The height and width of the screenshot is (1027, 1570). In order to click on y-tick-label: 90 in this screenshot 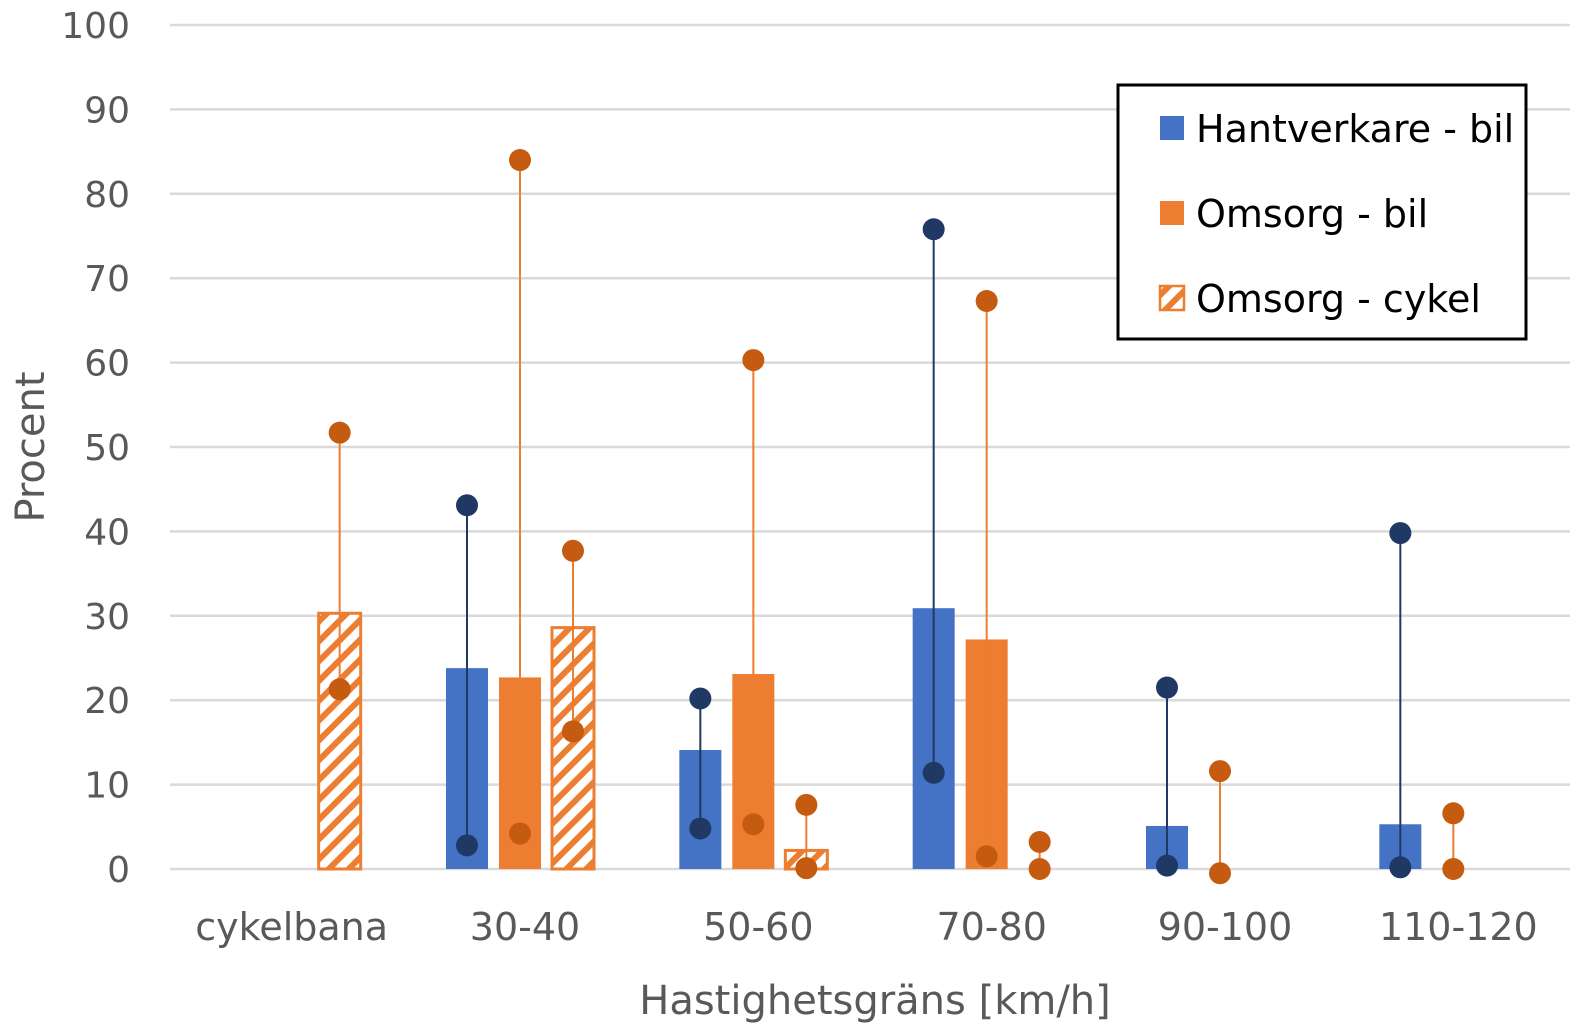, I will do `click(107, 110)`.